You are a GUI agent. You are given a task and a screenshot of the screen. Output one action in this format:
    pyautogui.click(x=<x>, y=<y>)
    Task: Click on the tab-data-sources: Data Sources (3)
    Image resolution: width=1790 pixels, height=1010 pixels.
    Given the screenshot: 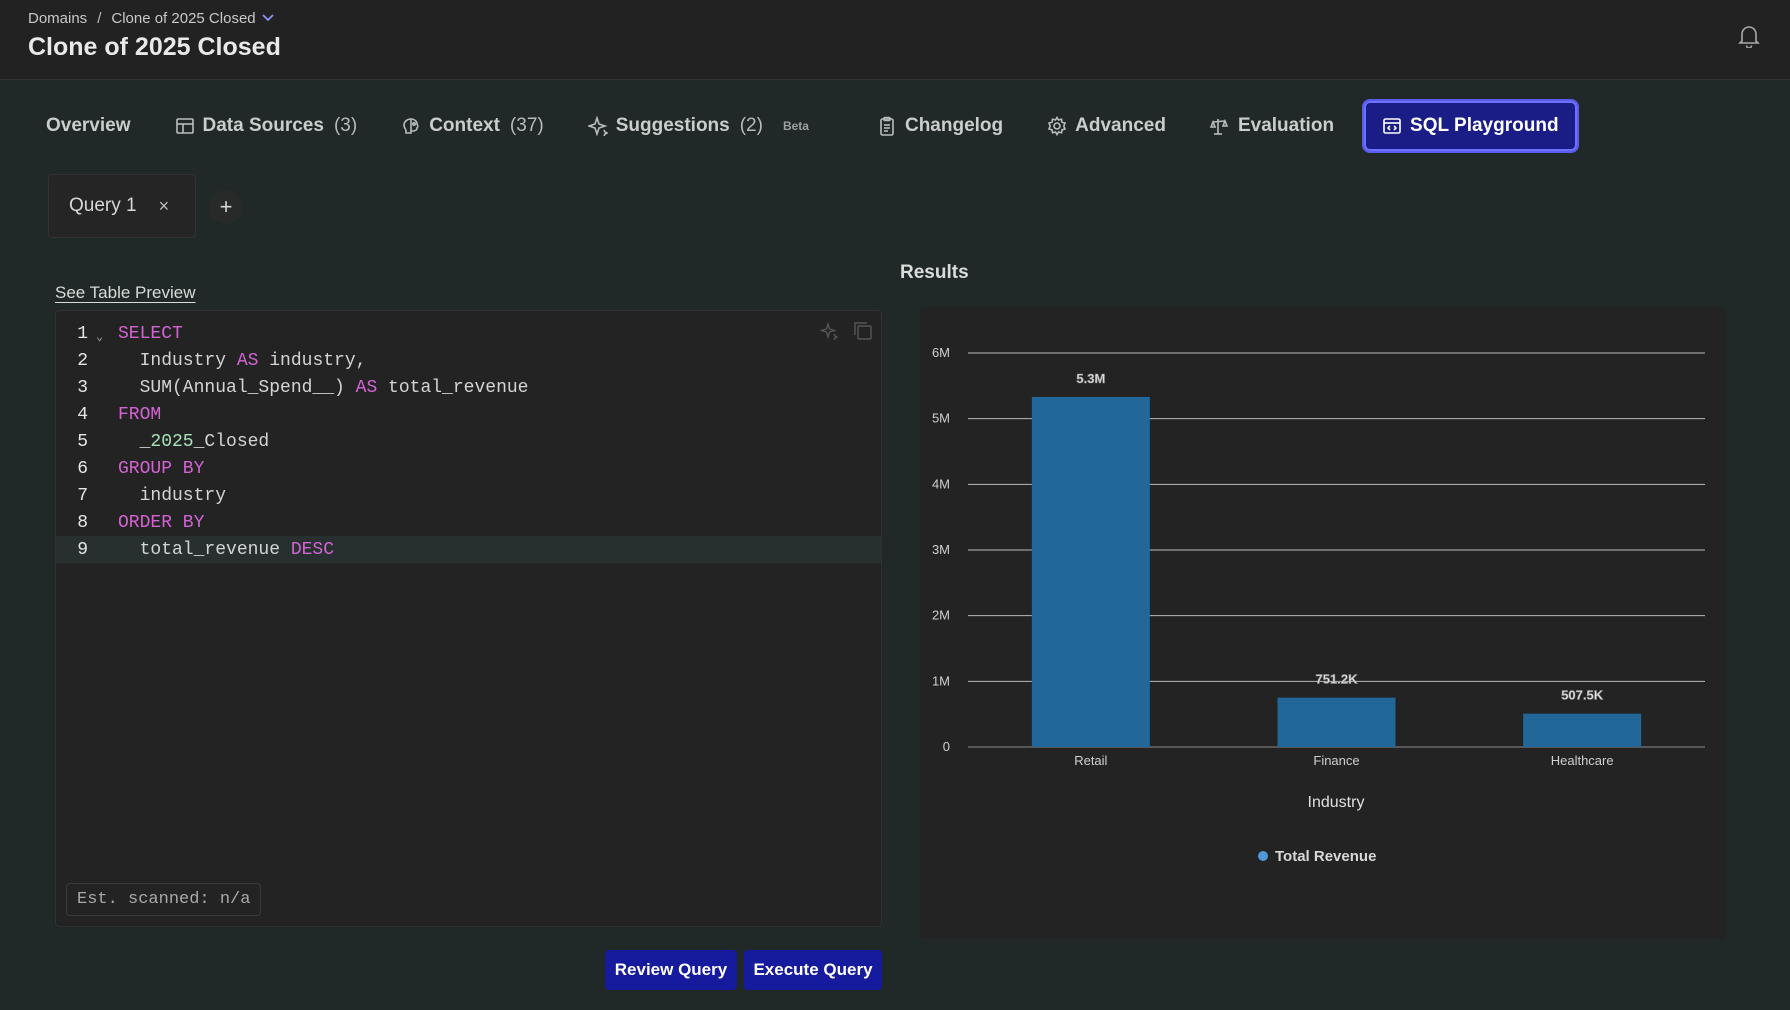 What is the action you would take?
    pyautogui.click(x=266, y=126)
    